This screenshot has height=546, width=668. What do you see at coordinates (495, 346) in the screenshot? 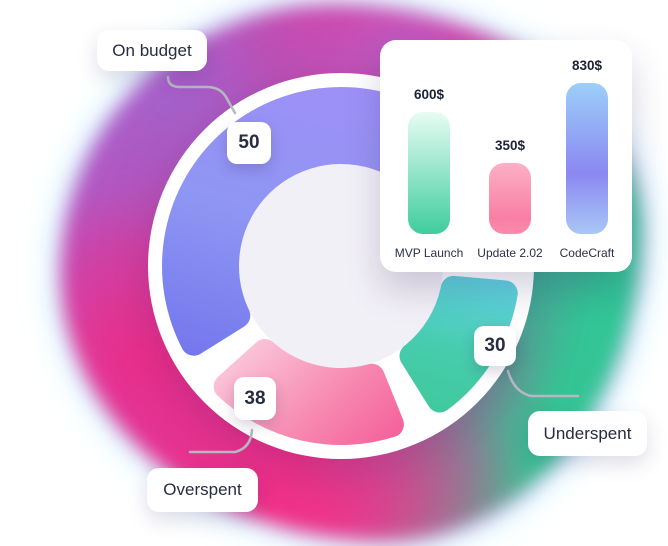
I see `badge-underspent-value: 30` at bounding box center [495, 346].